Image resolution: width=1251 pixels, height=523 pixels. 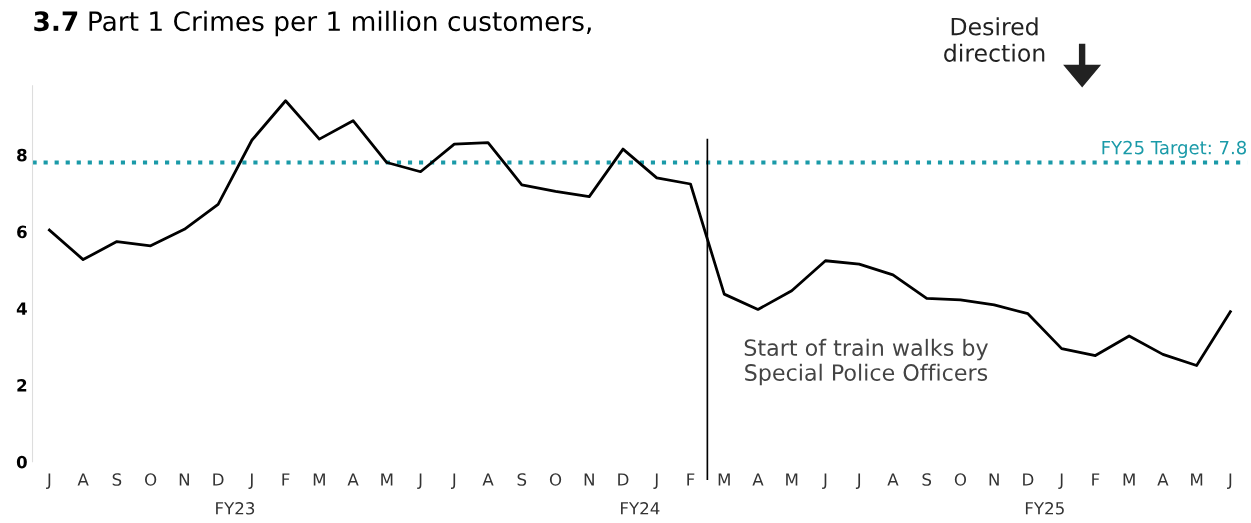 I want to click on annotation: Start of train walks by Special Police Officers, so click(x=866, y=362).